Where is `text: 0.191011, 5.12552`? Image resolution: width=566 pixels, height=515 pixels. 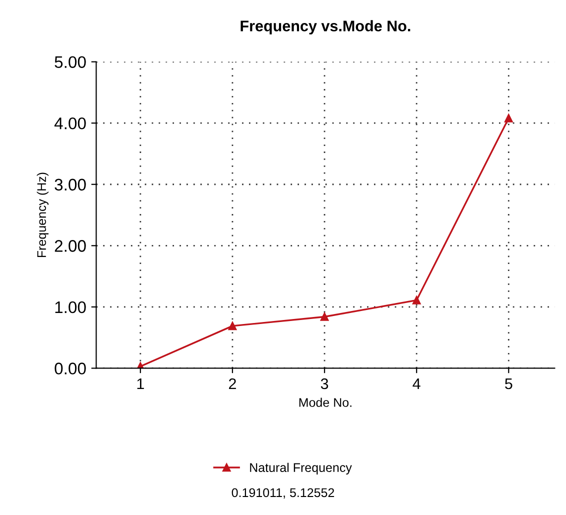
text: 0.191011, 5.12552 is located at coordinates (283, 493).